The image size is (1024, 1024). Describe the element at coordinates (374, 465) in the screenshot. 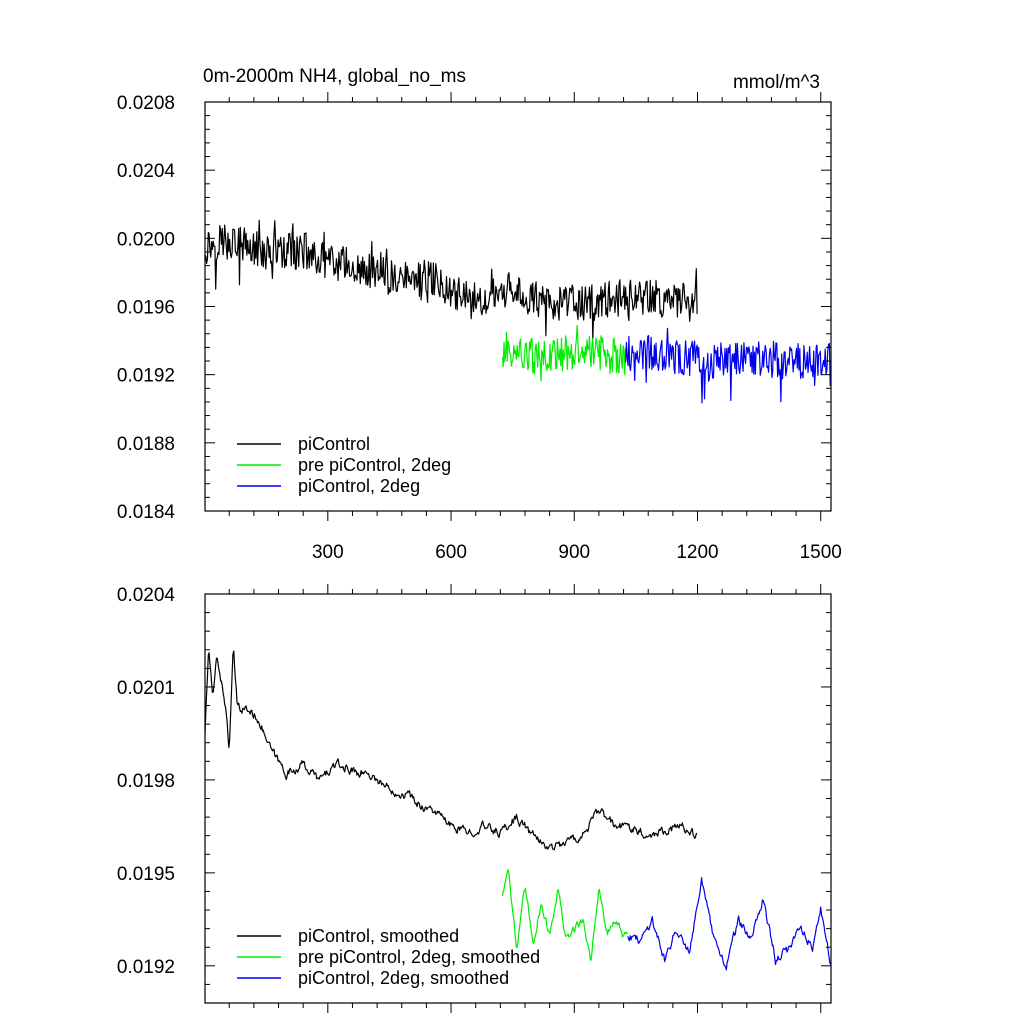

I see `top-legend-label: pre piControl, 2deg` at that location.